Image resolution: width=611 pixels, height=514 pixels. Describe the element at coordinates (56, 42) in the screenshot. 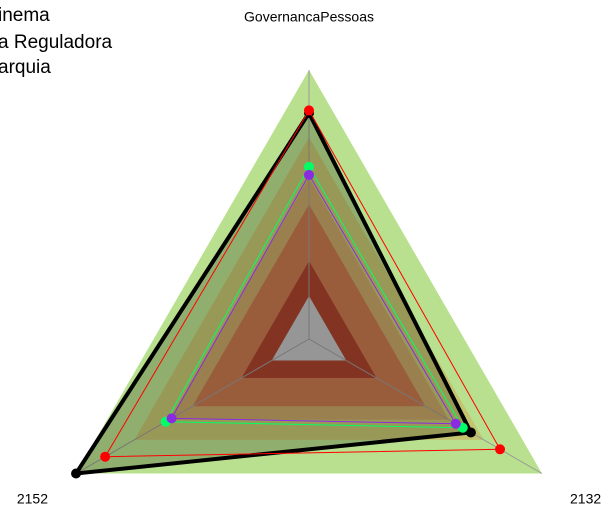

I see `legend-entry: a Reguladora` at that location.